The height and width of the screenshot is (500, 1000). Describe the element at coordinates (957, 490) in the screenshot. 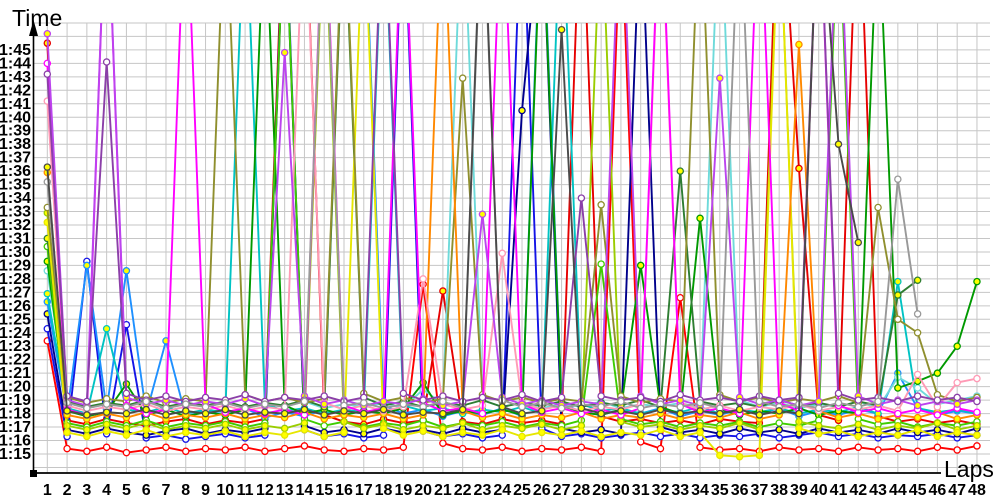

I see `x-tick-label: 47` at that location.